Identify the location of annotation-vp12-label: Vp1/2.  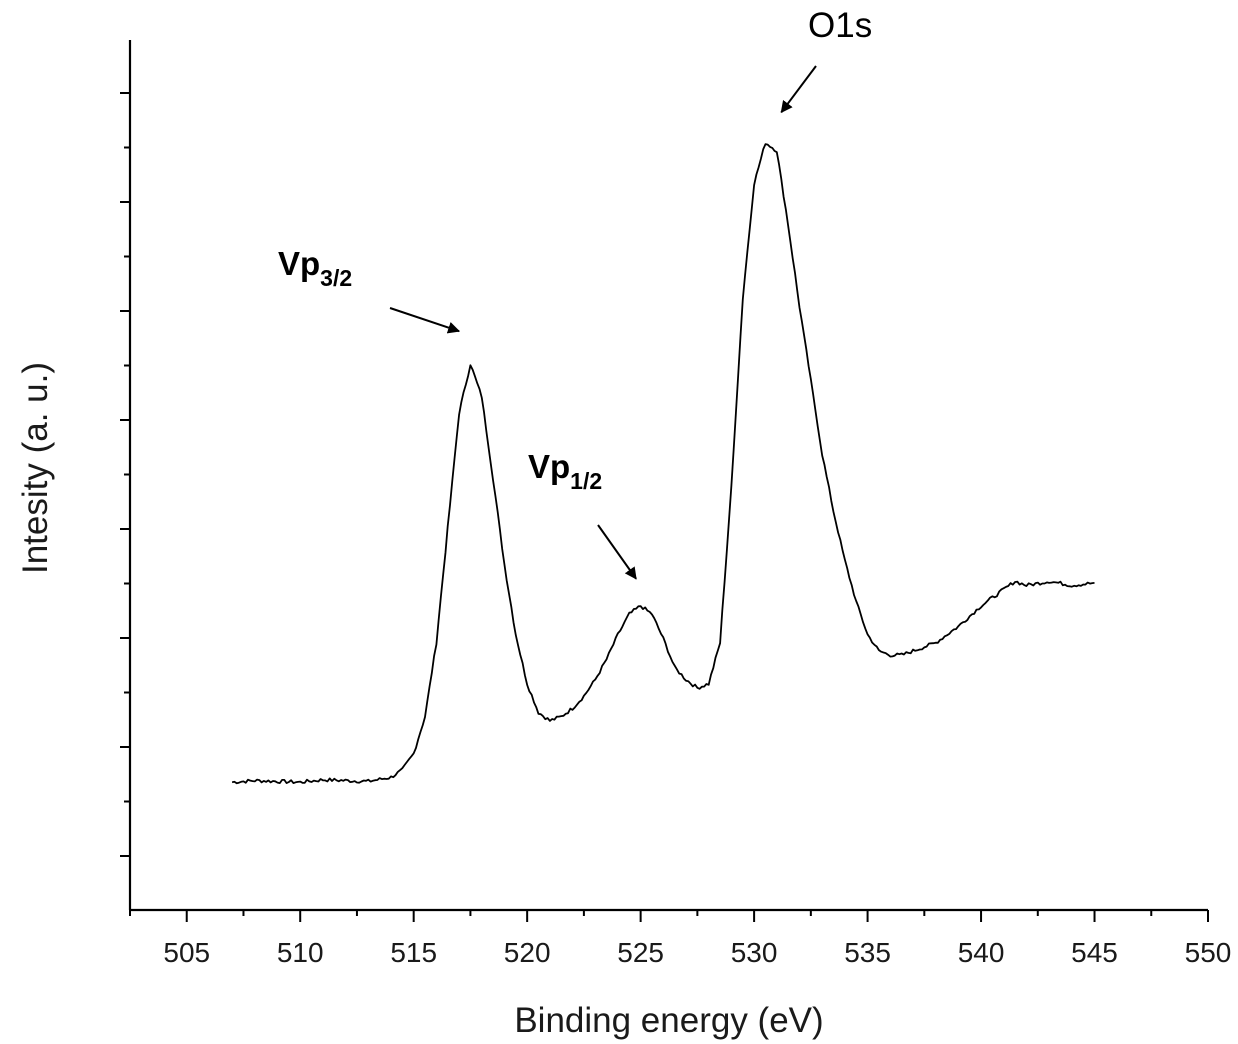
(565, 471).